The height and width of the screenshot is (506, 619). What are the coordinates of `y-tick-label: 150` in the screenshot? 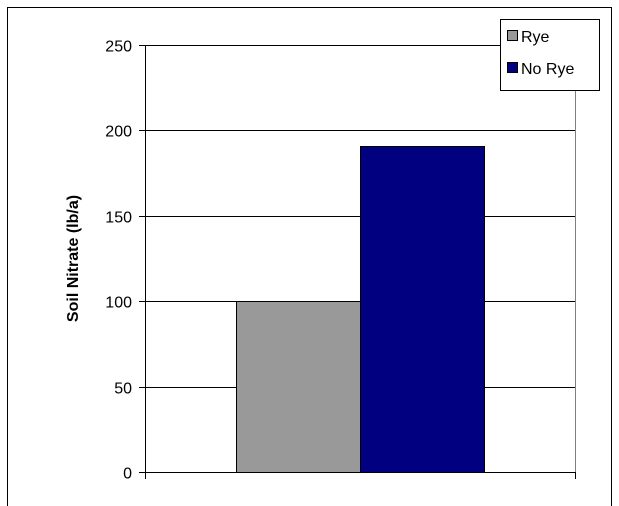 It's located at (118, 218).